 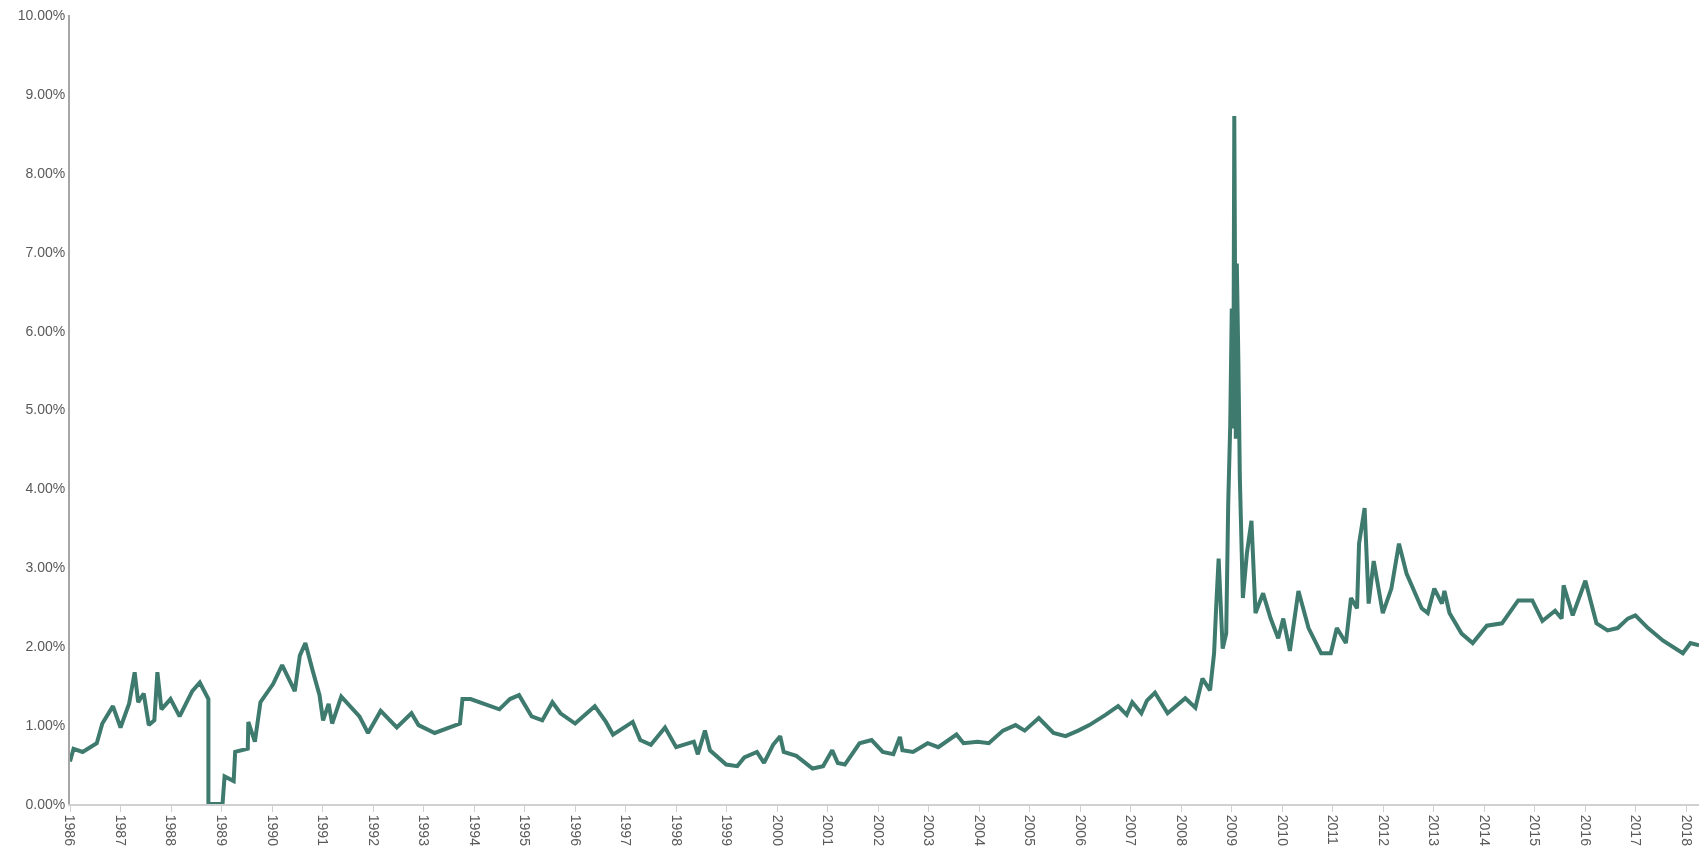 What do you see at coordinates (221, 830) in the screenshot?
I see `x-tick-label: 1989` at bounding box center [221, 830].